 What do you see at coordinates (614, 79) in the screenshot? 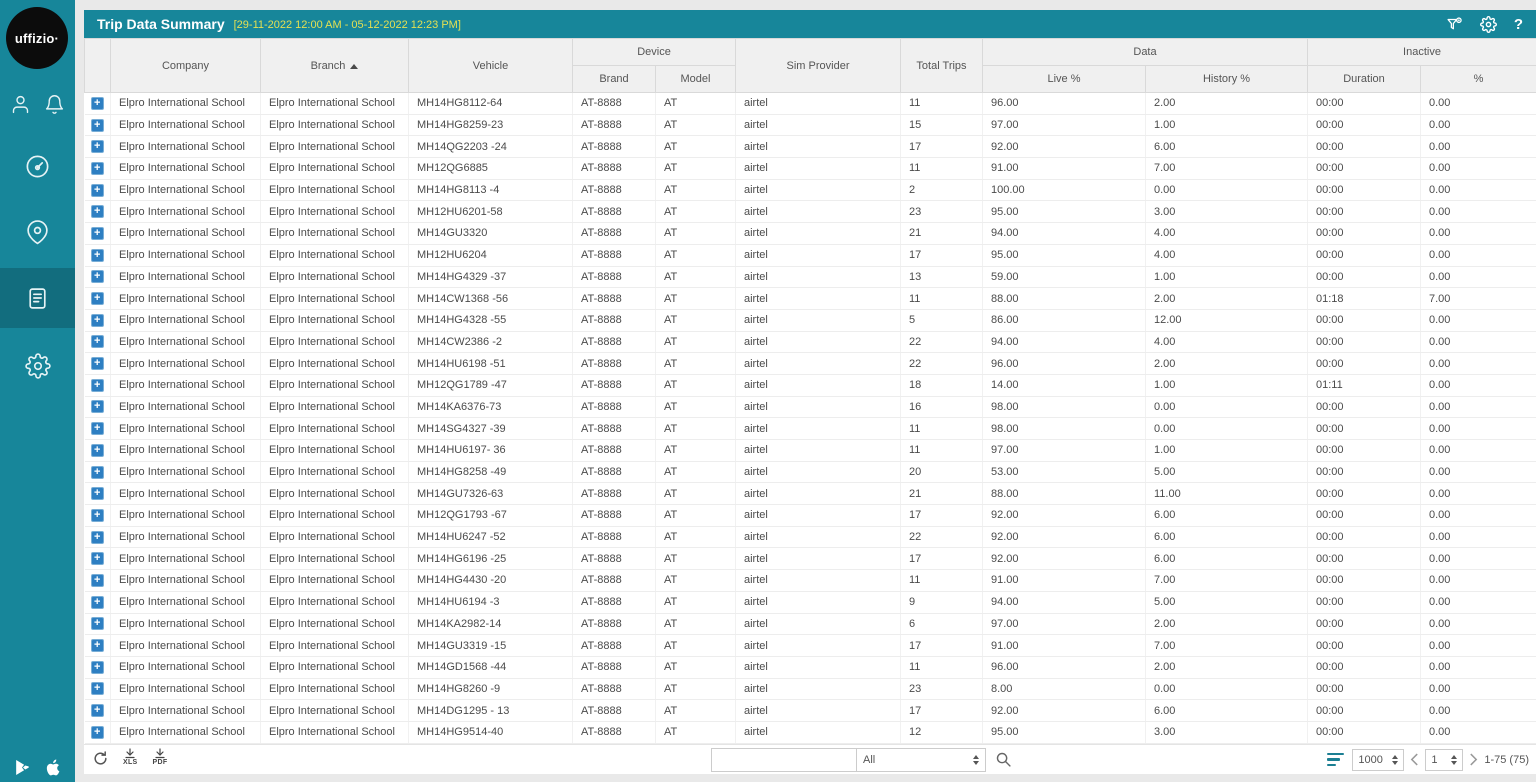
I see `column-header-brand: Brand` at bounding box center [614, 79].